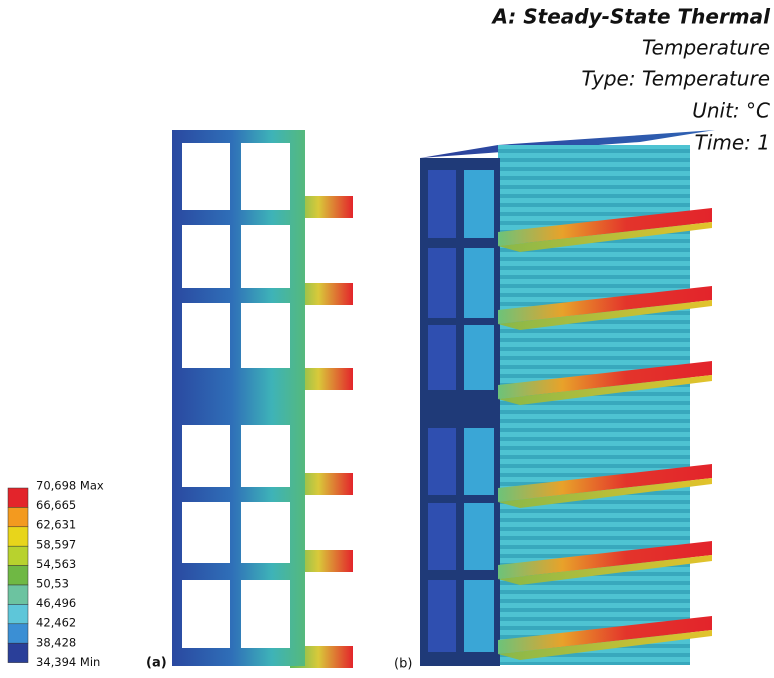 The height and width of the screenshot is (678, 774). I want to click on frame, so click(238, 398).